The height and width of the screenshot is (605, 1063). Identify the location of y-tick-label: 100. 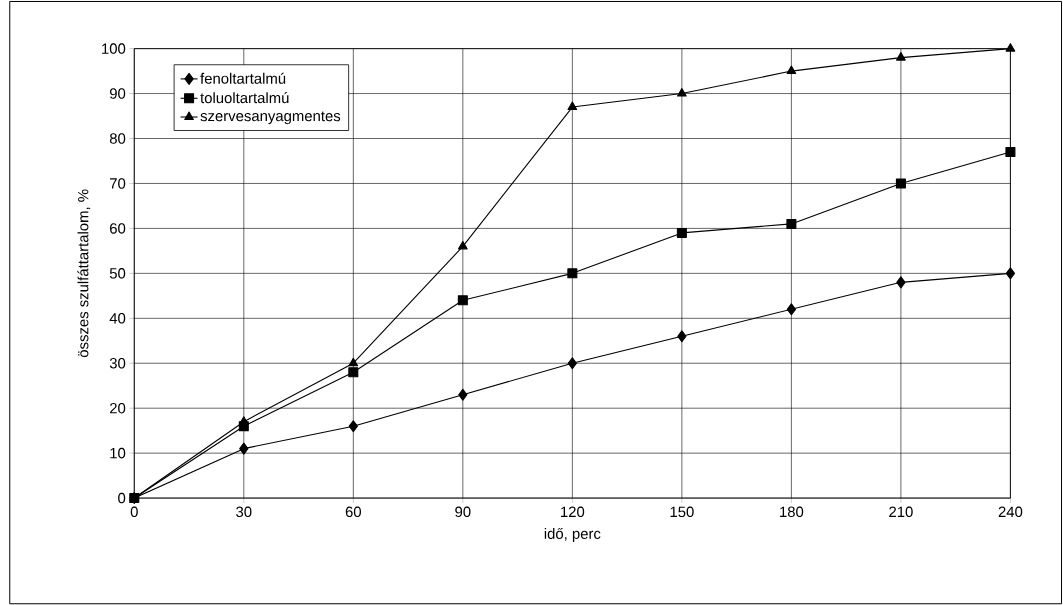
(114, 48).